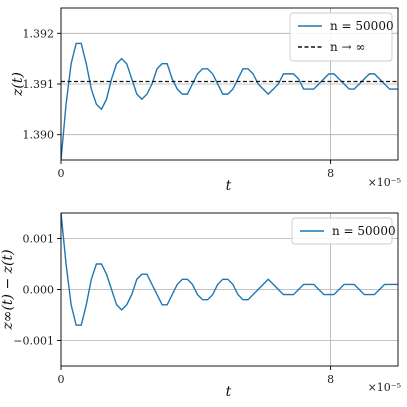 The image size is (407, 407). I want to click on legend: n = 50000, so click(343, 231).